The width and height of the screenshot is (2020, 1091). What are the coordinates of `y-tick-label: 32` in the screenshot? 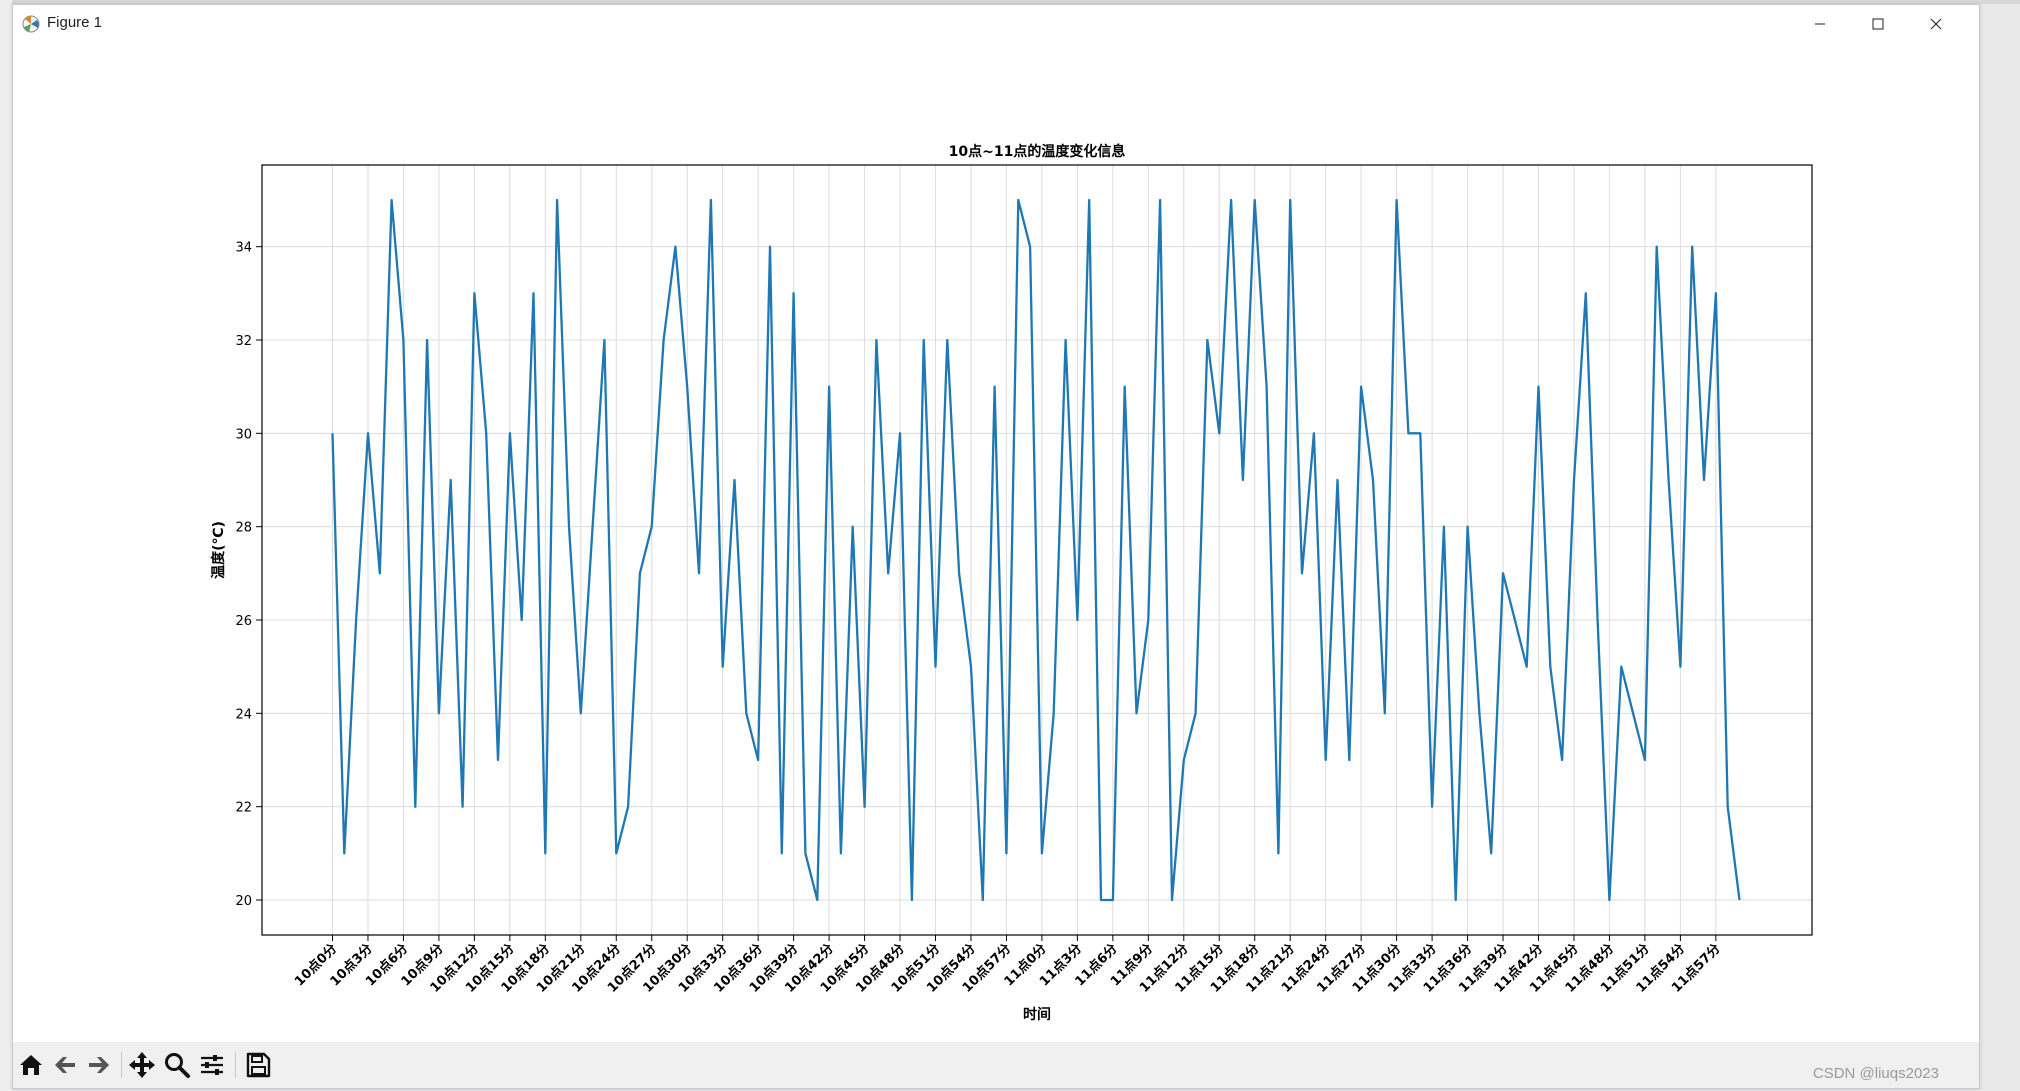 It's located at (243, 341).